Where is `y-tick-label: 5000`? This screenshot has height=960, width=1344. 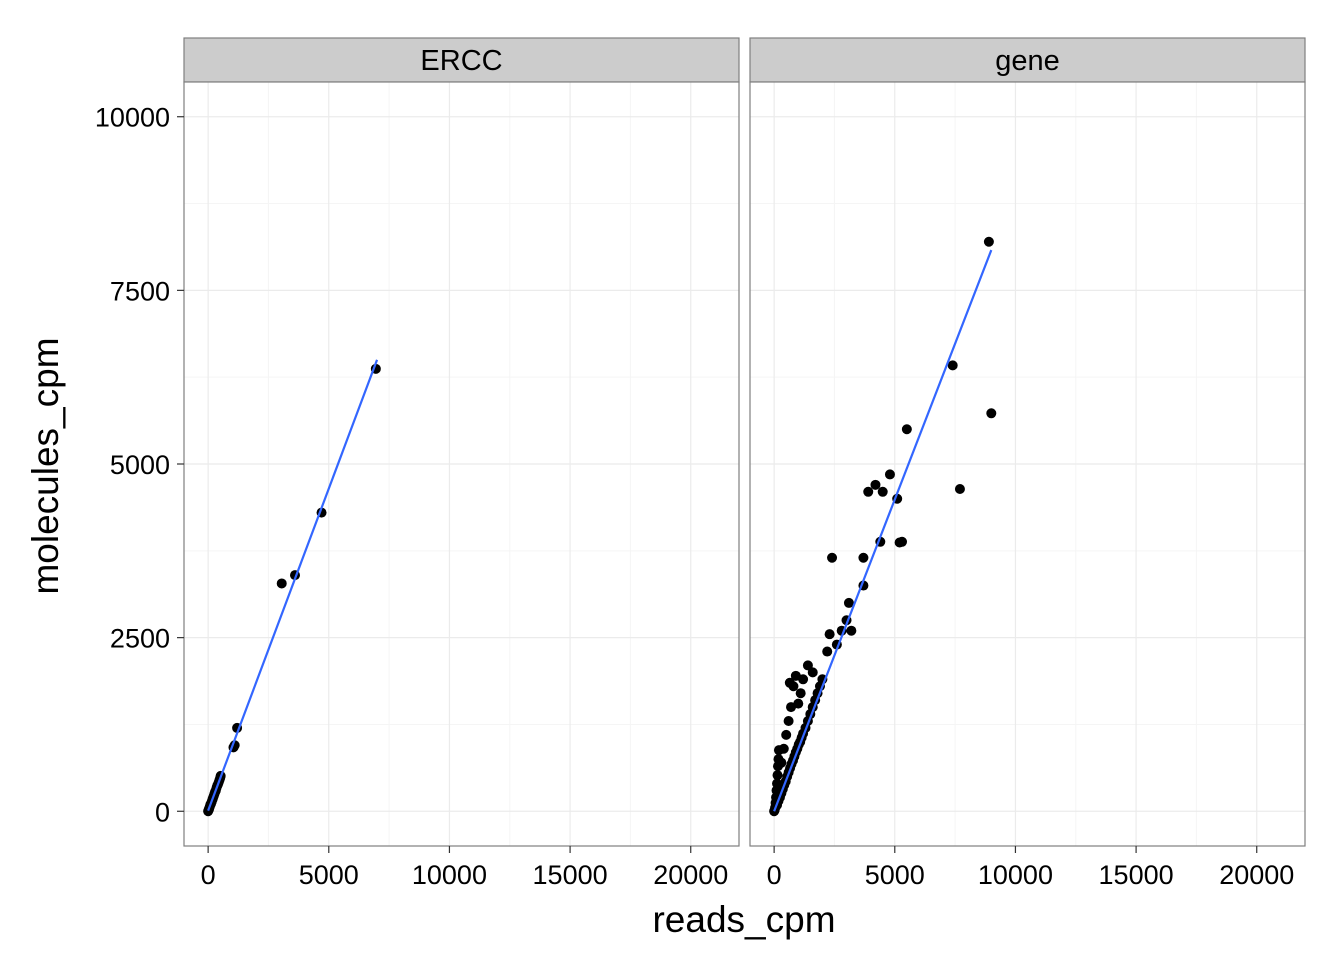 y-tick-label: 5000 is located at coordinates (140, 465).